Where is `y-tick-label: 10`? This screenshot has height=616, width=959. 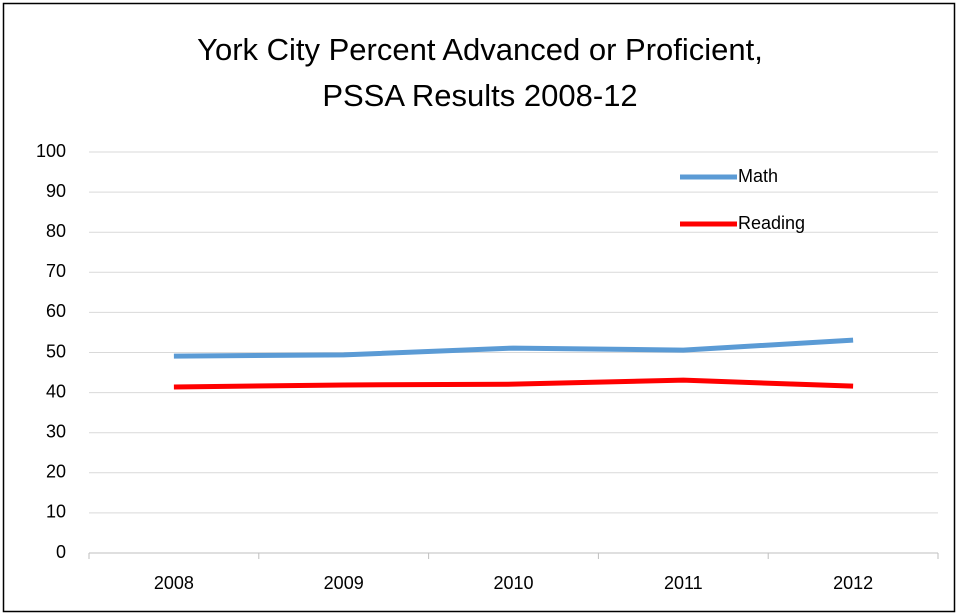
y-tick-label: 10 is located at coordinates (56, 512).